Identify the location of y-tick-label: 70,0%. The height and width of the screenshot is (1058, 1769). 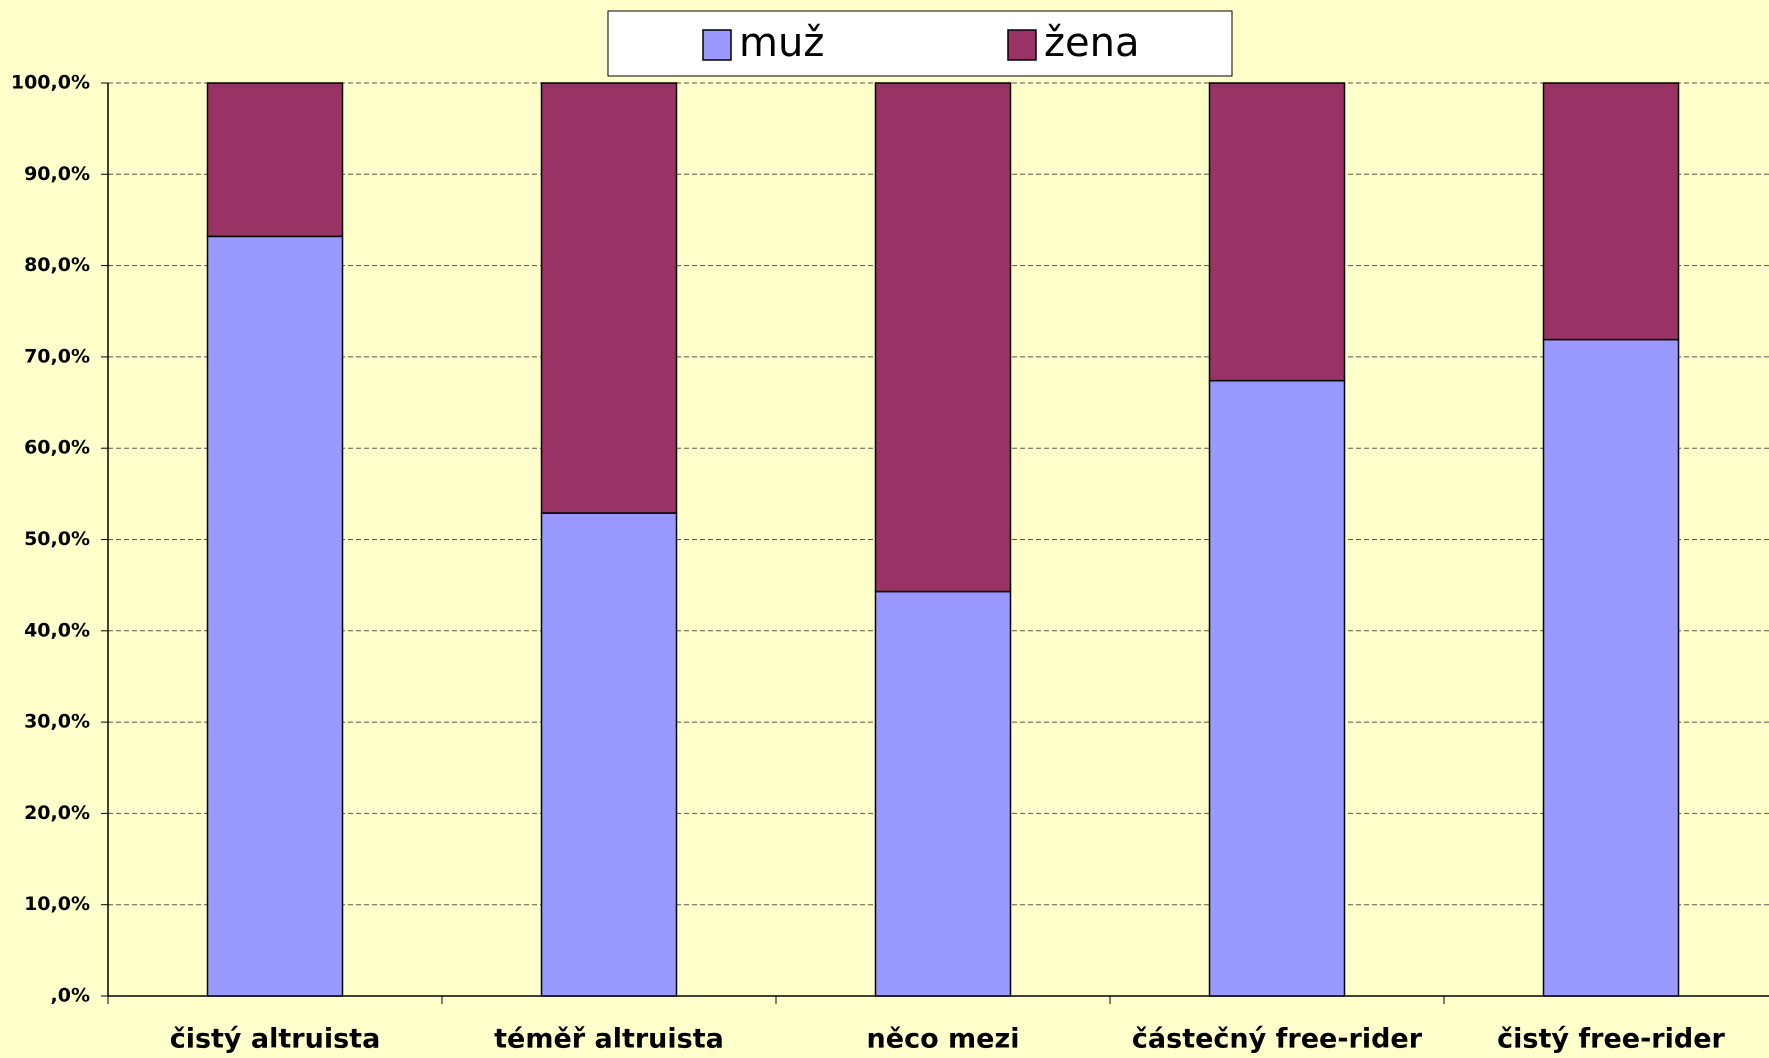
(57, 356).